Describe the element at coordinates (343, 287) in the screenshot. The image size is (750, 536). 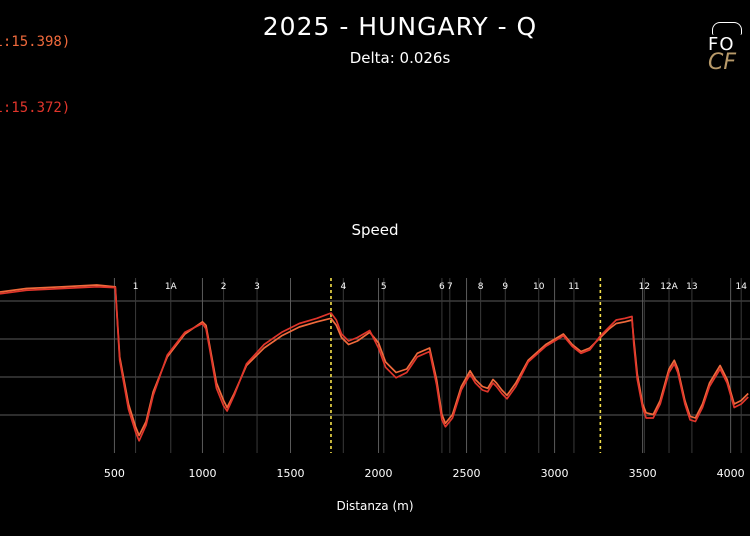
I see `corner-label: 4` at that location.